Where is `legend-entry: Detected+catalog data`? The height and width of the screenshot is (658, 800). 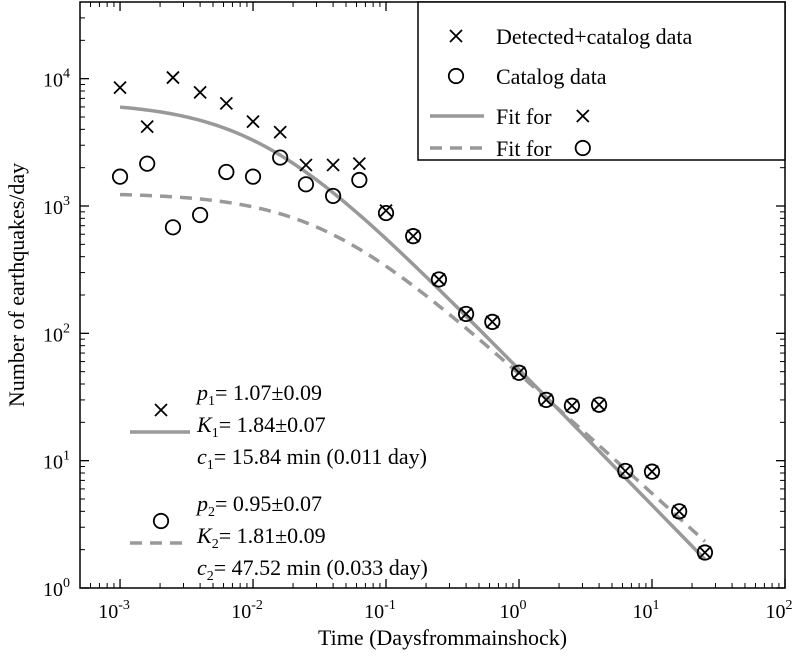
legend-entry: Detected+catalog data is located at coordinates (570, 36).